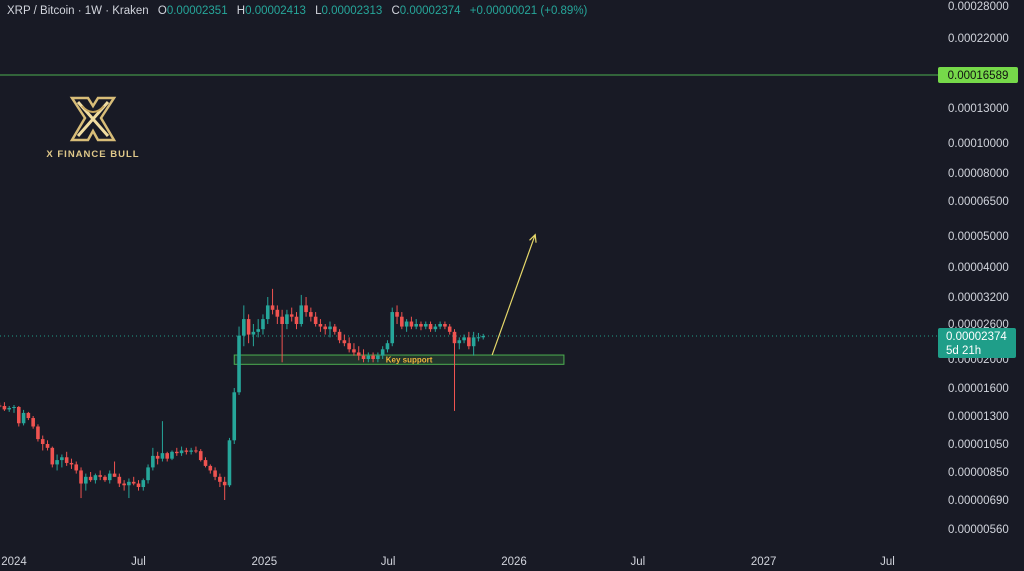  I want to click on y-tick-label: 0.00022000, so click(978, 39).